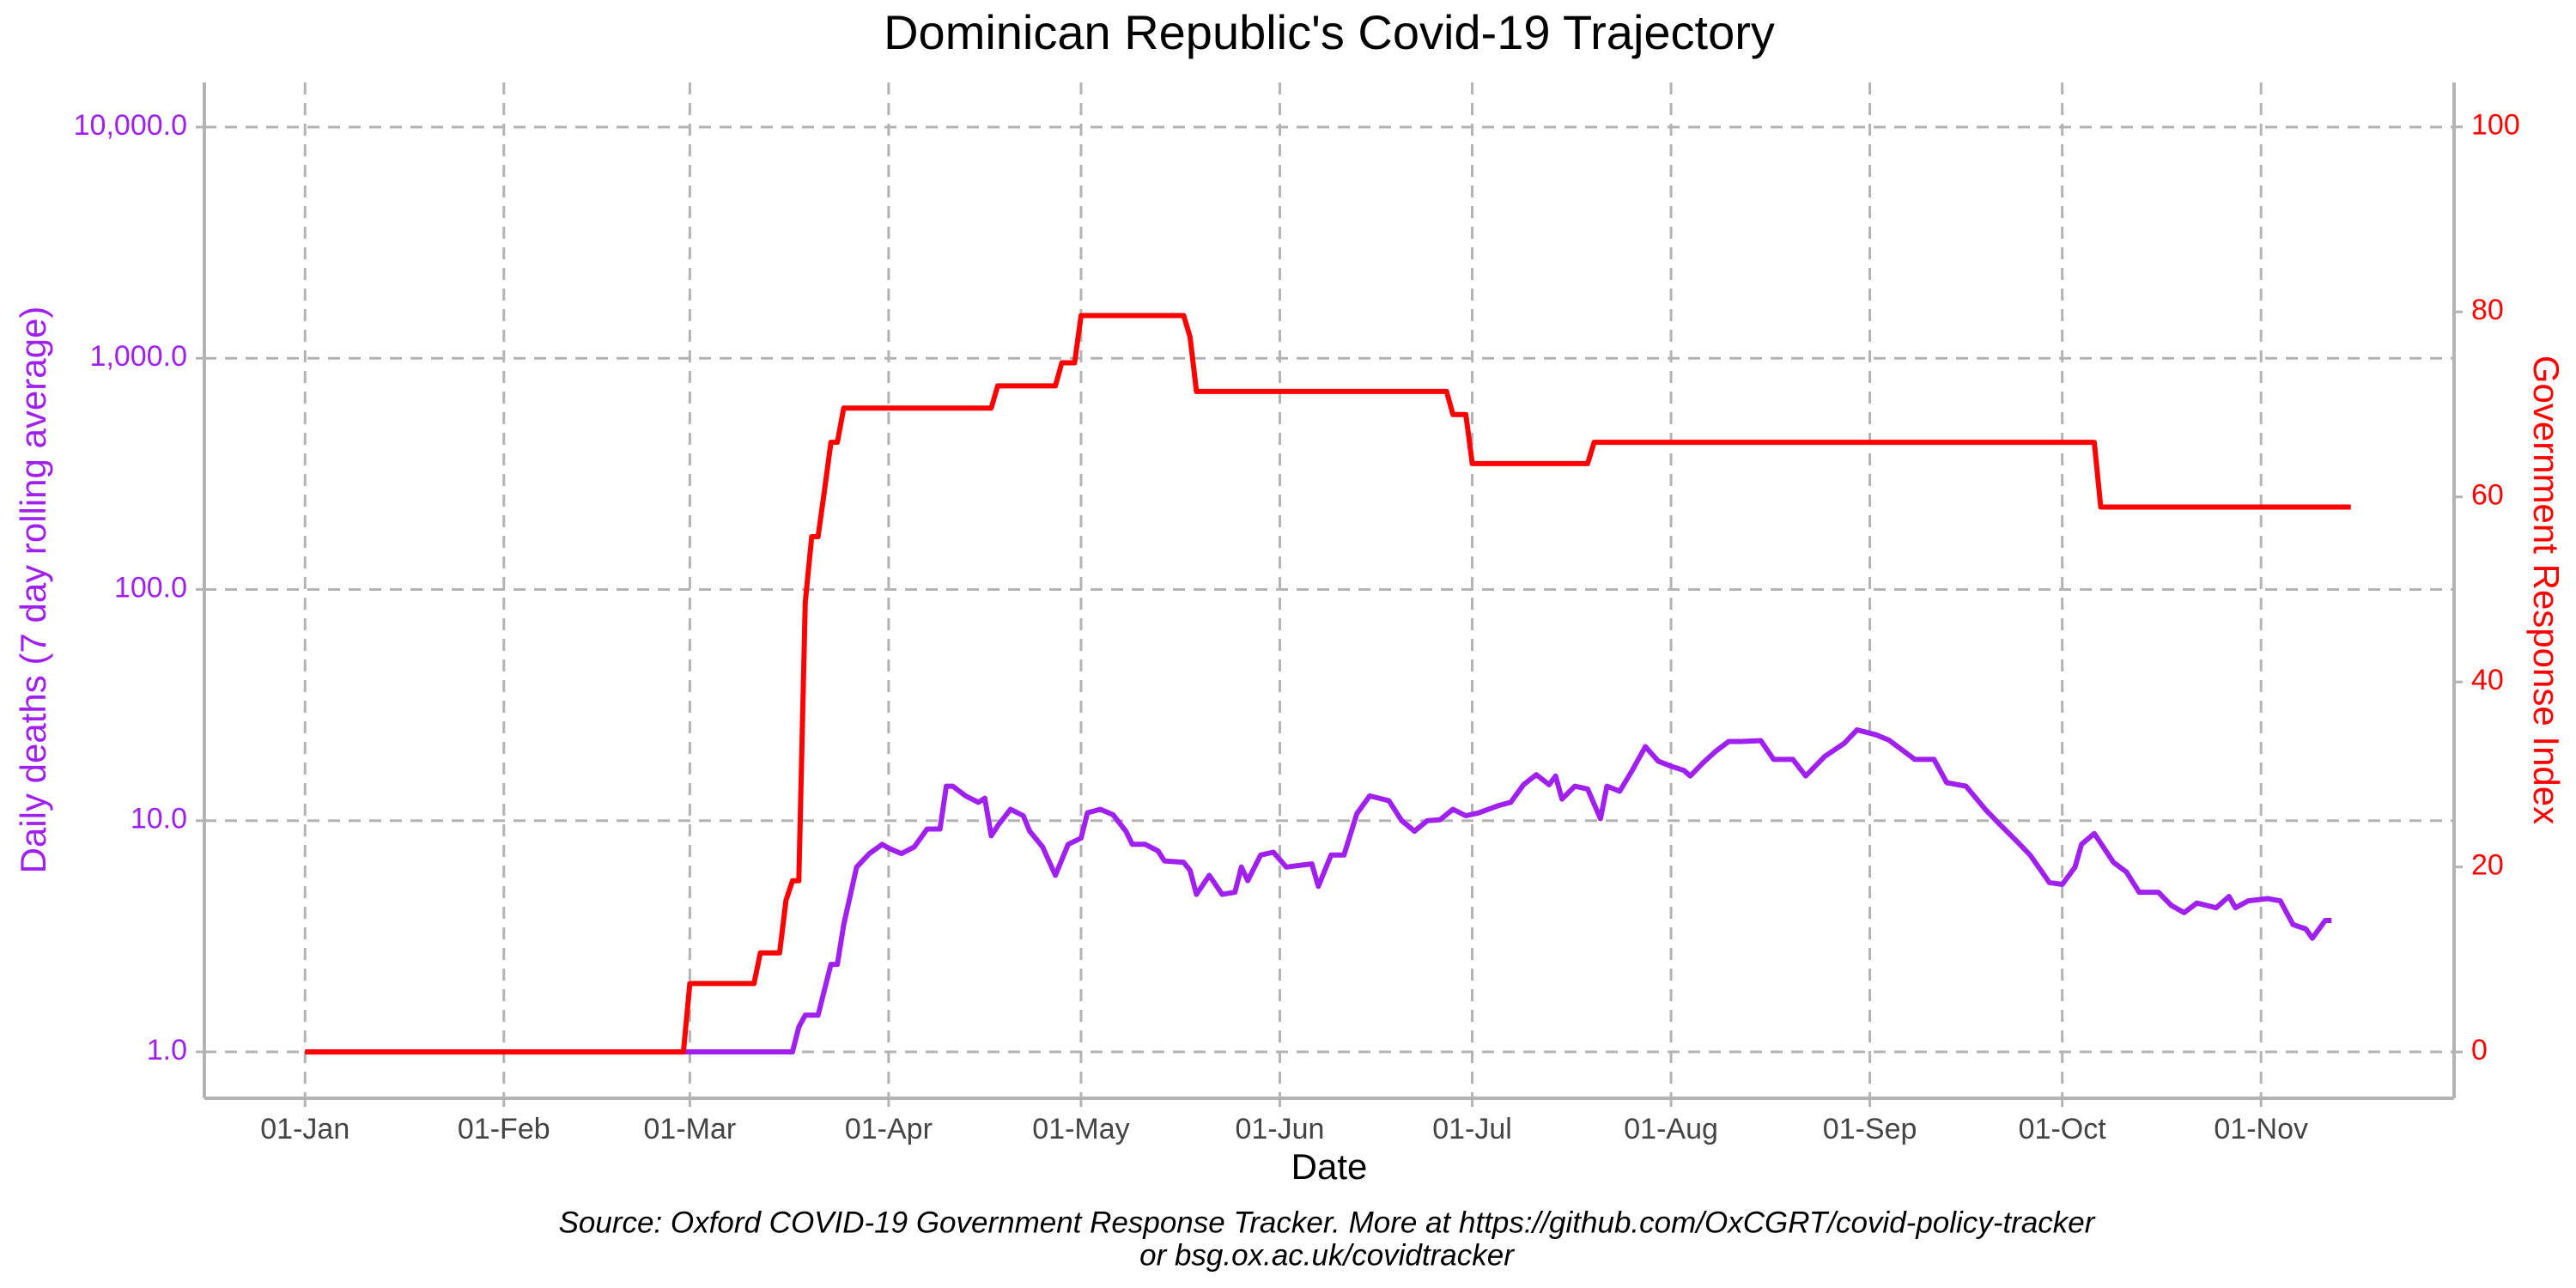  What do you see at coordinates (889, 1129) in the screenshot?
I see `x-tick-label: 01-Apr` at bounding box center [889, 1129].